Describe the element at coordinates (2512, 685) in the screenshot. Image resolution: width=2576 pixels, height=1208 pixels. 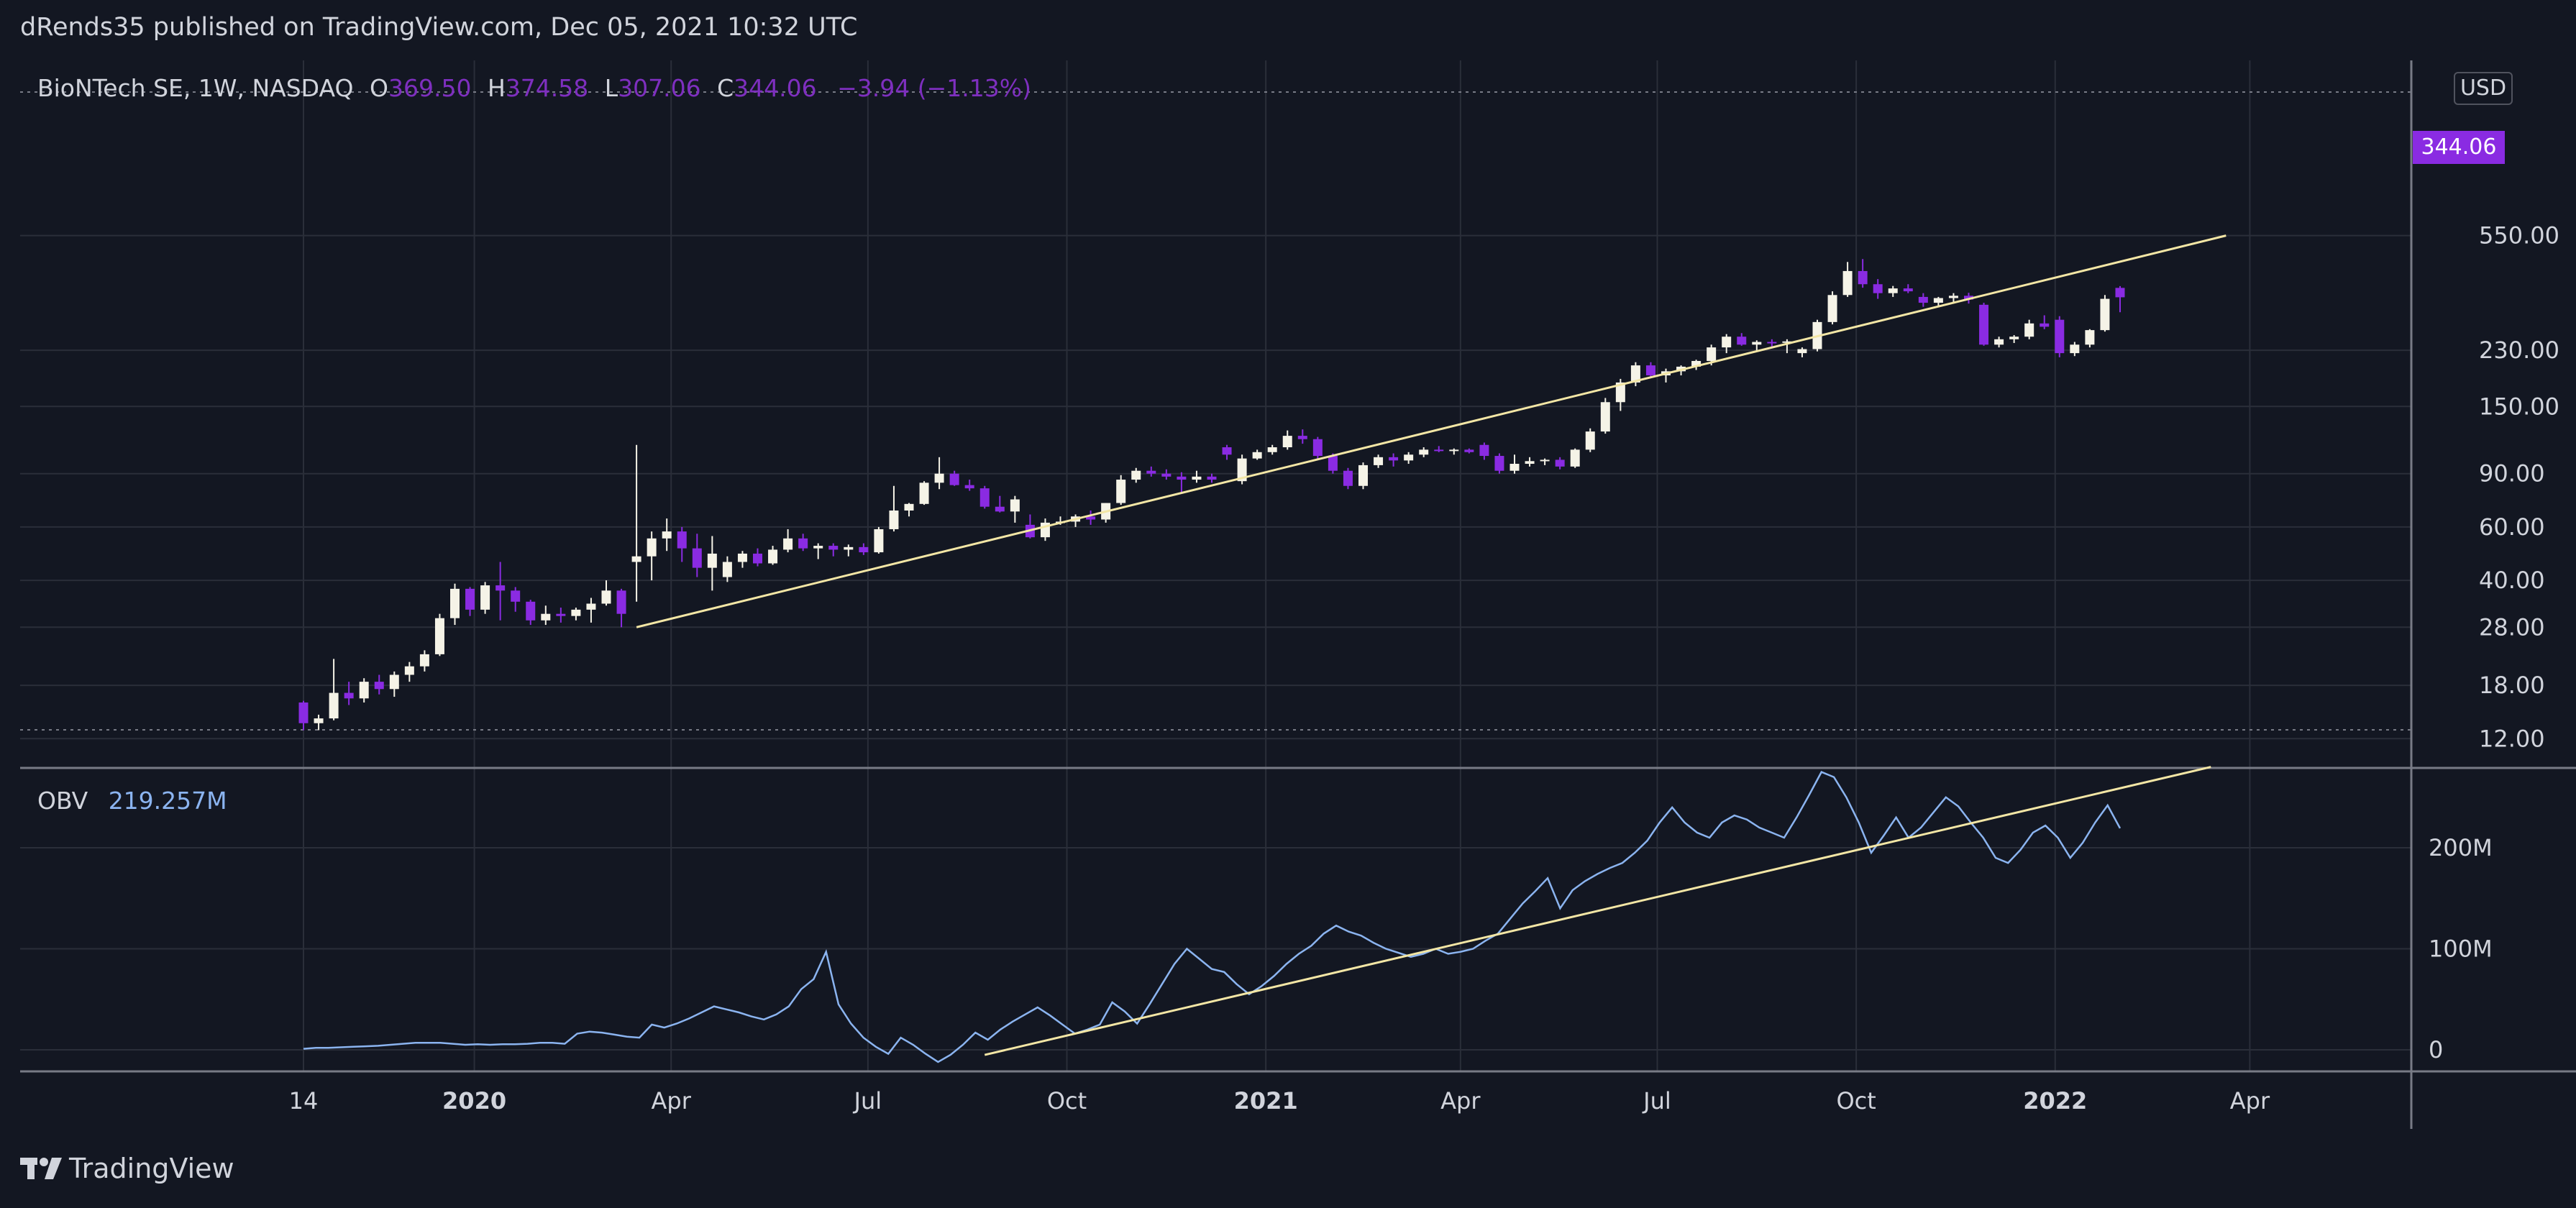
I see `price-axis-label: 18.00` at that location.